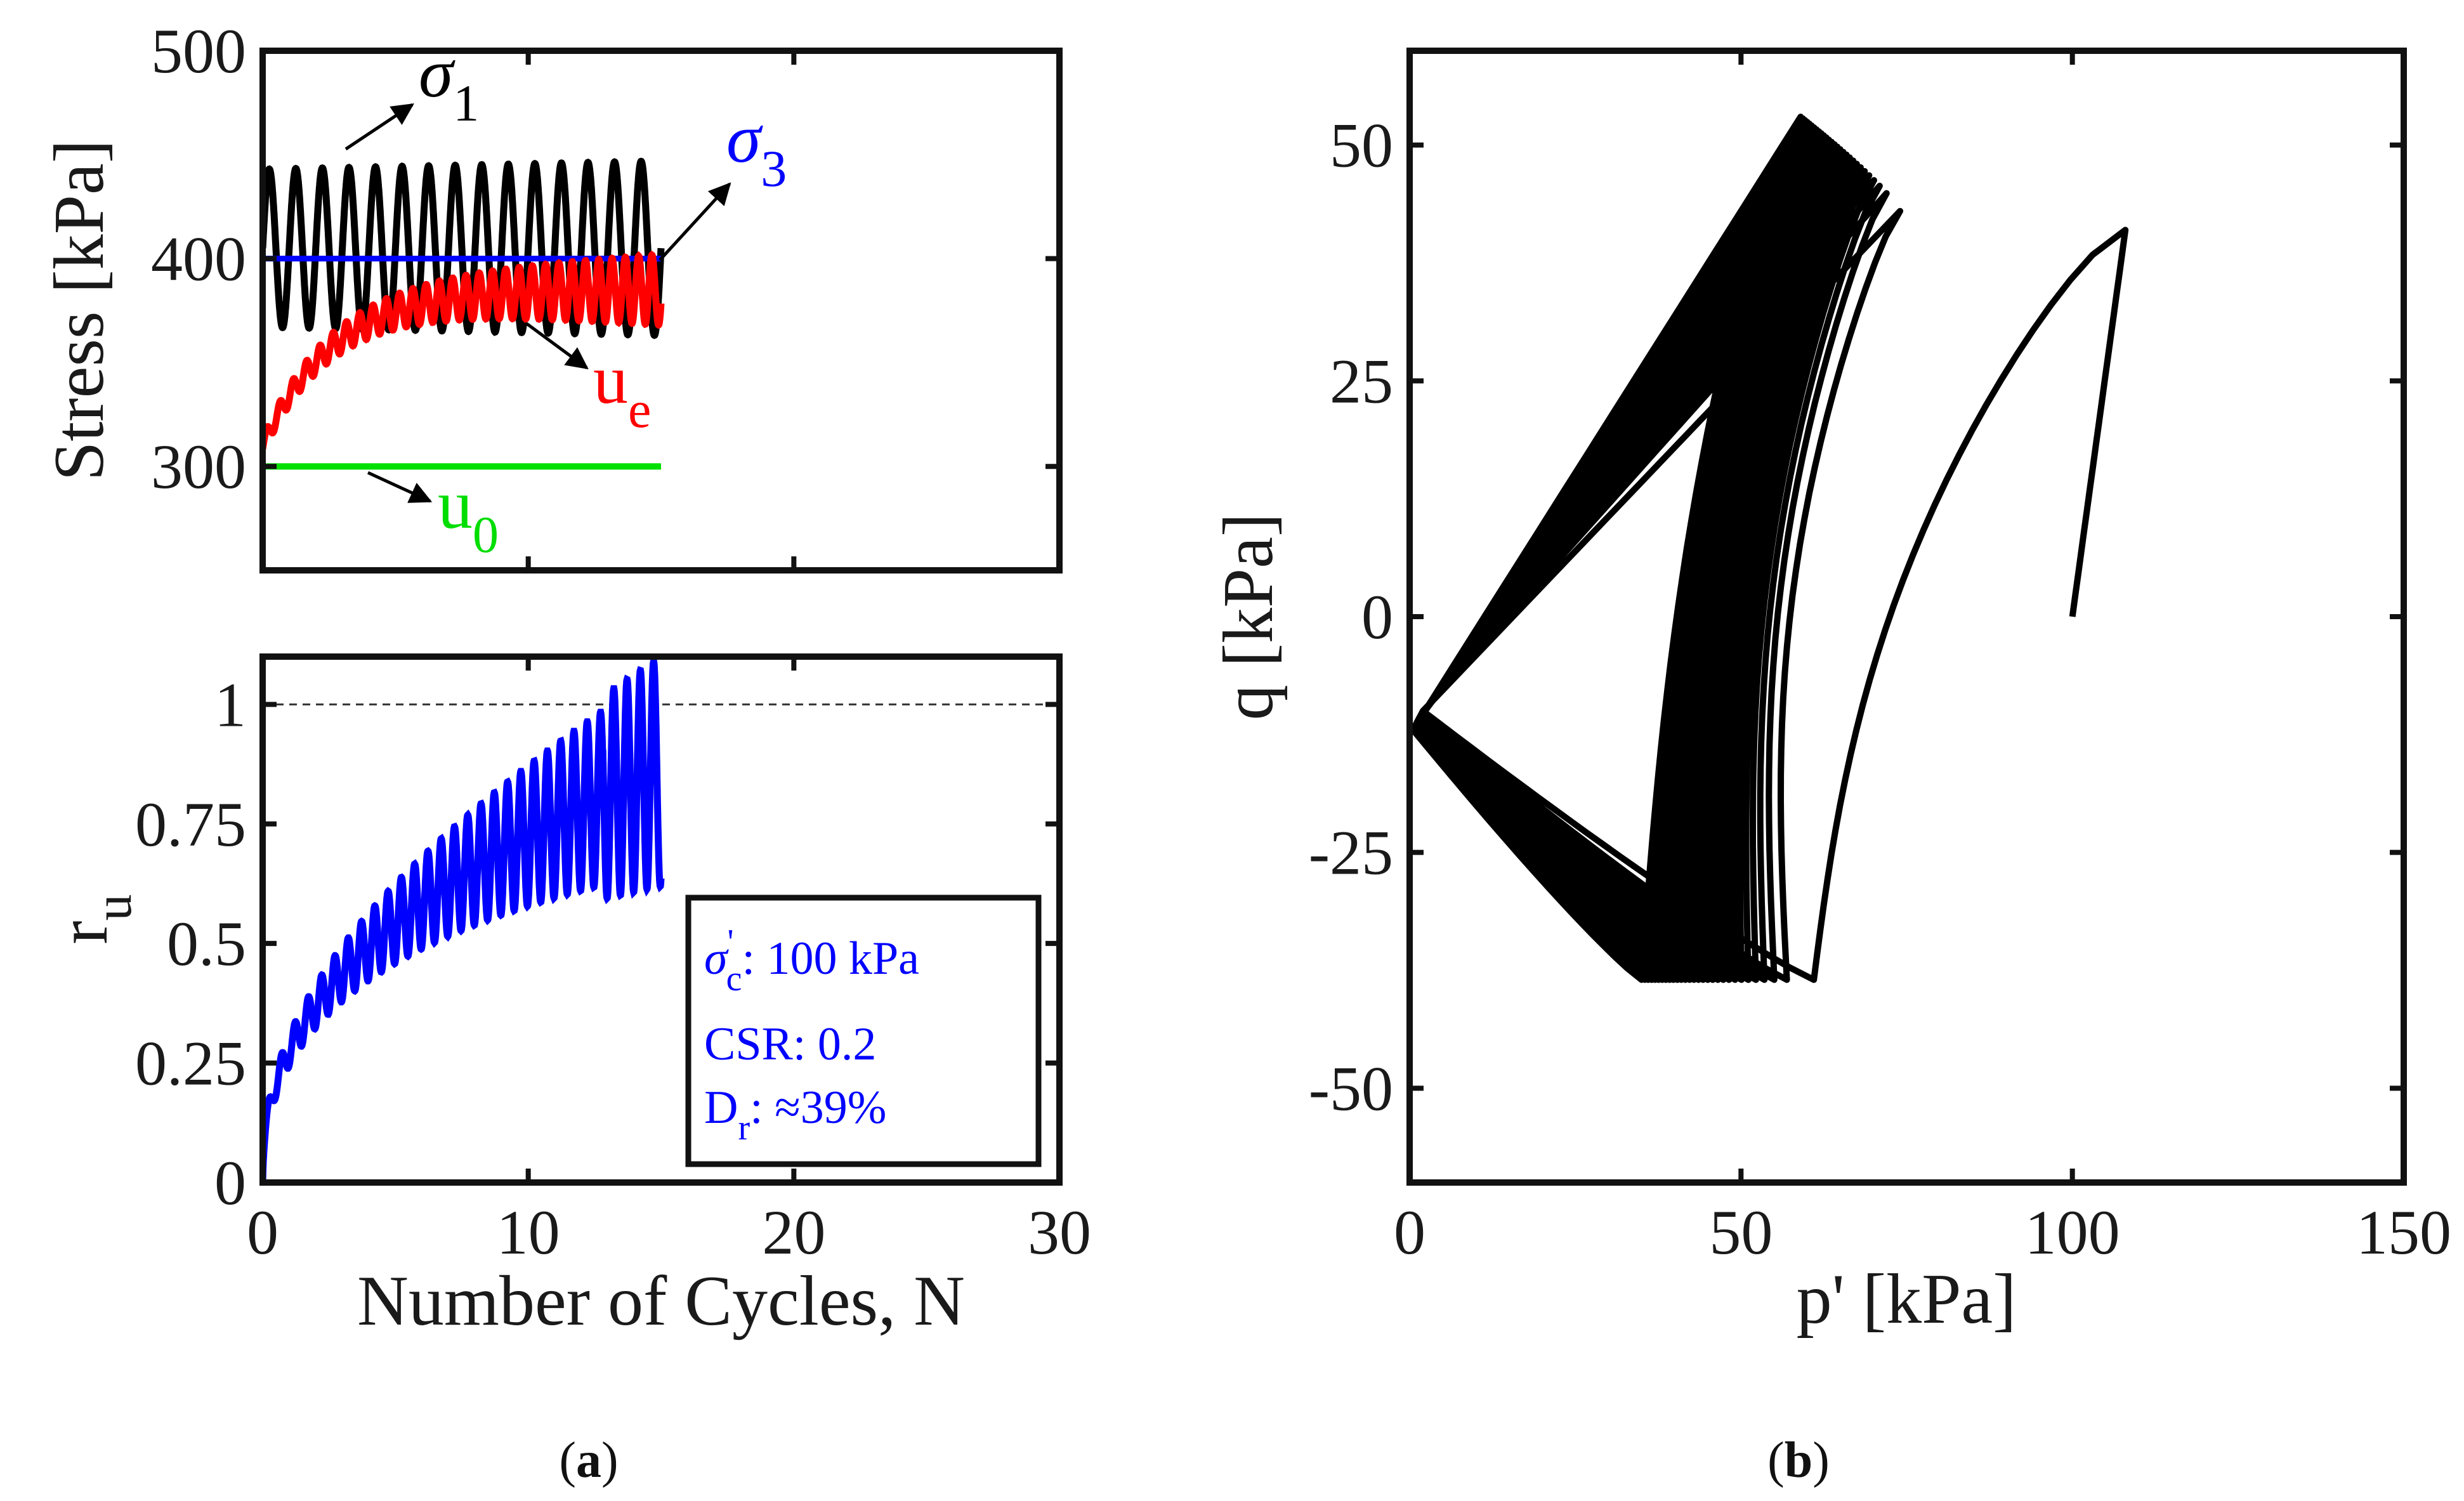 The width and height of the screenshot is (2464, 1501). Describe the element at coordinates (199, 51) in the screenshot. I see `top-ytick-label: 500` at that location.